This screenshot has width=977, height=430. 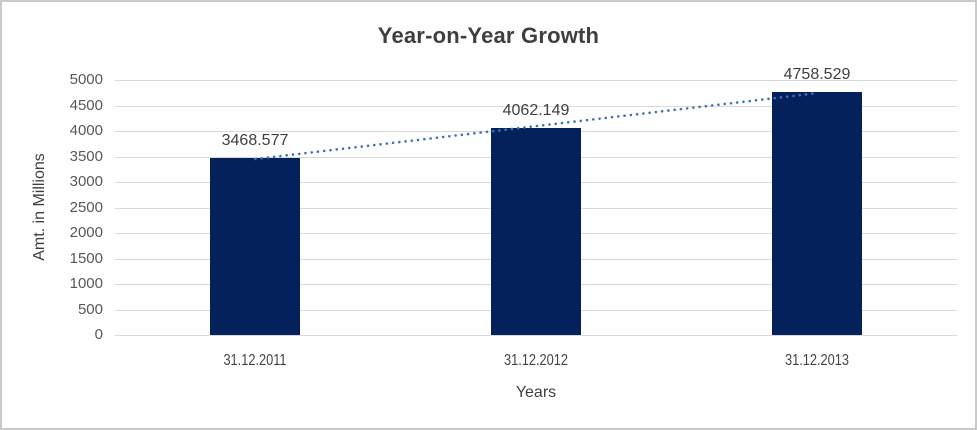 What do you see at coordinates (536, 392) in the screenshot?
I see `x-axis-title: Years` at bounding box center [536, 392].